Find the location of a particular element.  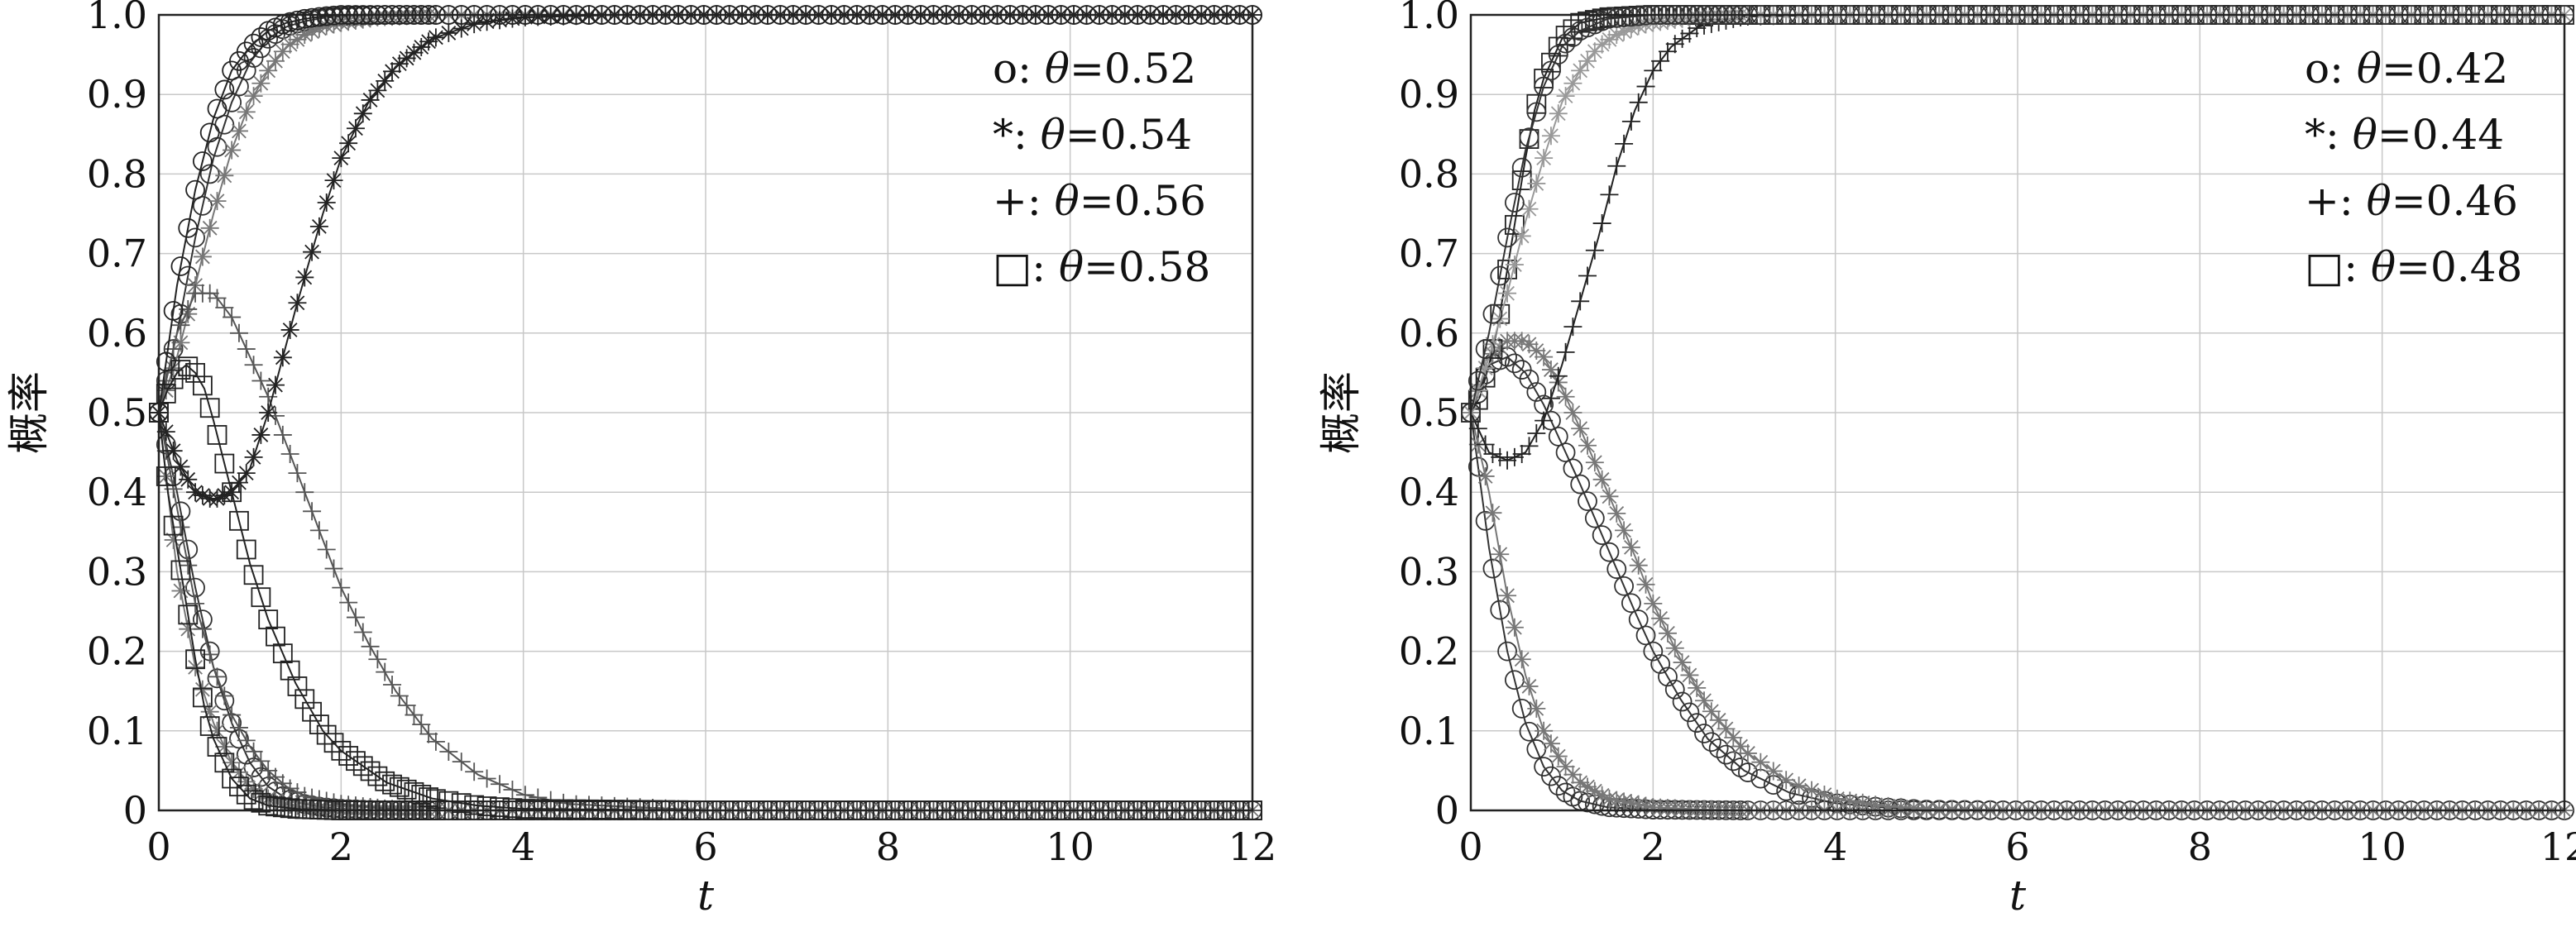

y-tick-label: 0.8 is located at coordinates (1429, 173).